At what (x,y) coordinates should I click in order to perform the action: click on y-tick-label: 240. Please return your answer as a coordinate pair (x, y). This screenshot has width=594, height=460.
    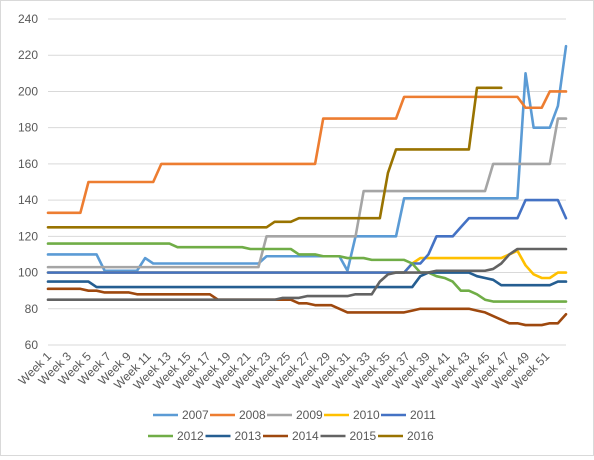
    Looking at the image, I should click on (28, 19).